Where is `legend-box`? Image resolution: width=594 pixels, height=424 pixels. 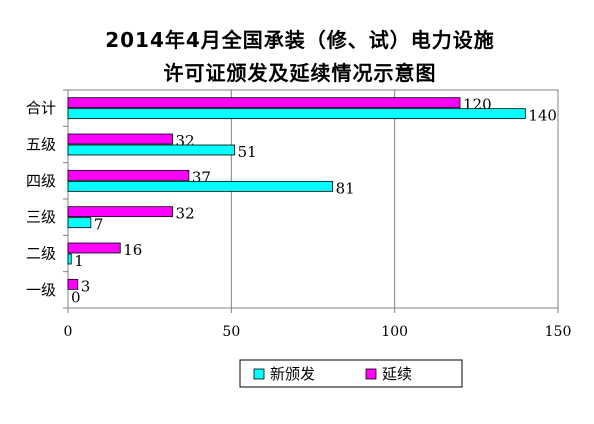 legend-box is located at coordinates (351, 373).